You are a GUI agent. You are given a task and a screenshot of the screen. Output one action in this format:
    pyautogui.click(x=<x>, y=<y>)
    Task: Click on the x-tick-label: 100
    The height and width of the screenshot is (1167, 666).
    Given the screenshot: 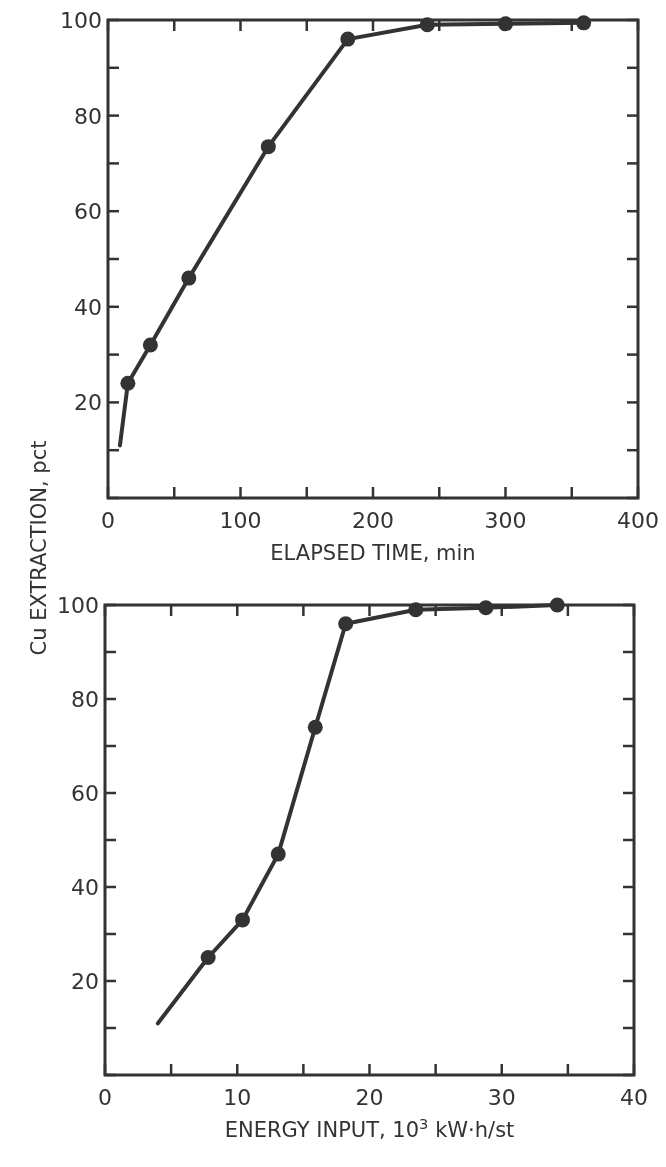 What is the action you would take?
    pyautogui.click(x=240, y=520)
    